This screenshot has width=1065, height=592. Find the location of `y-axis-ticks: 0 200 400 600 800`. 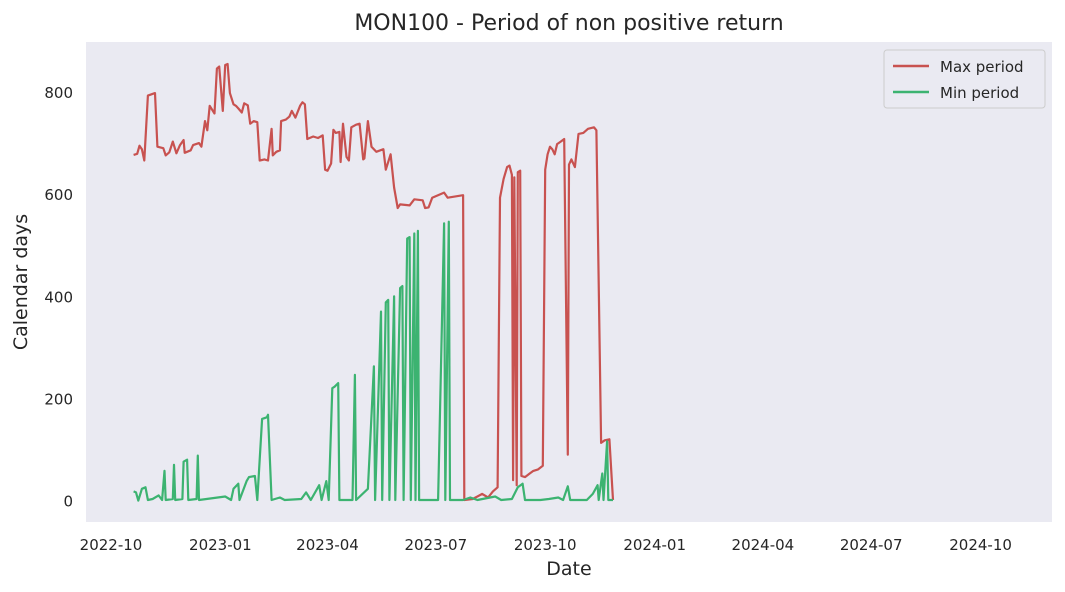

y-axis-ticks: 0 200 400 600 800 is located at coordinates (58, 297).